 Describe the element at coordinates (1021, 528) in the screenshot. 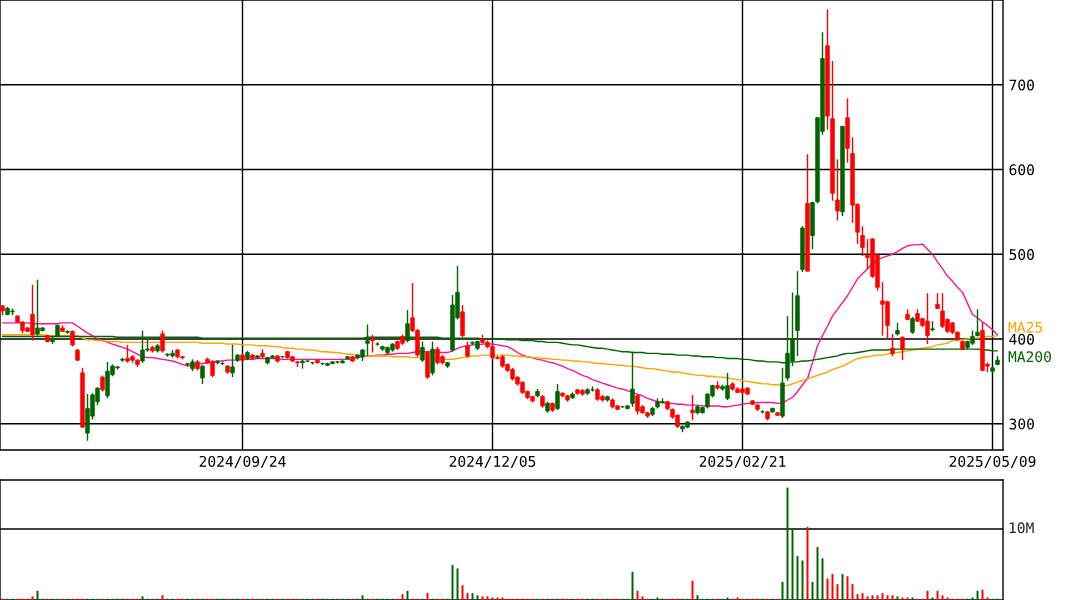

I see `ref-line-label: 10M` at that location.